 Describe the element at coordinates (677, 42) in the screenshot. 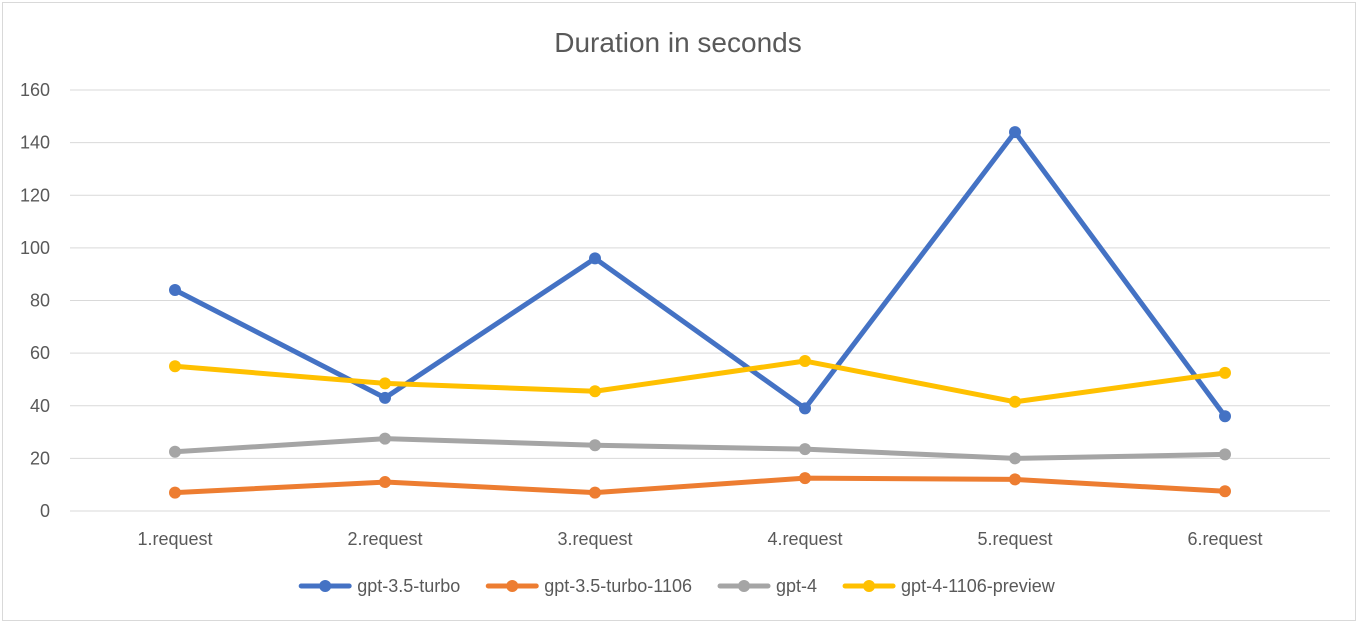

I see `chart-title: Duration in seconds` at that location.